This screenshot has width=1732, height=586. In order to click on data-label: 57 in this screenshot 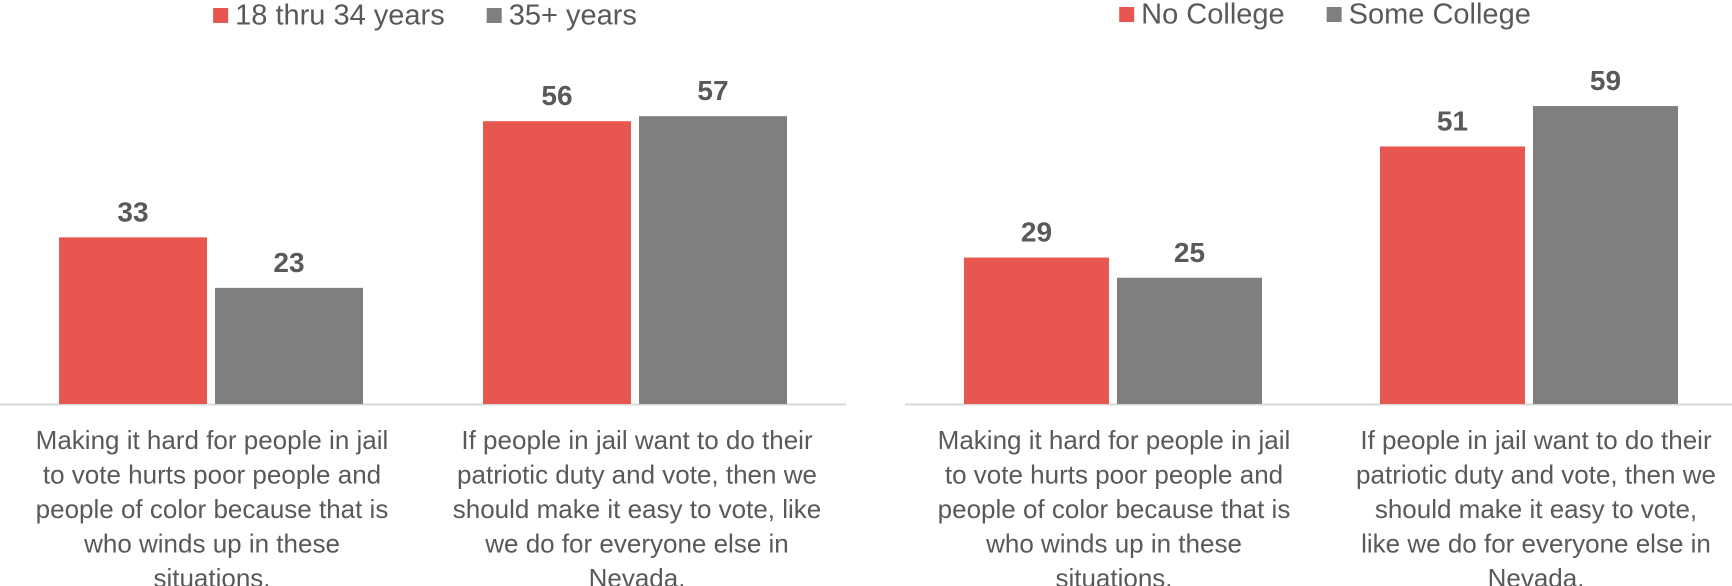, I will do `click(712, 90)`.